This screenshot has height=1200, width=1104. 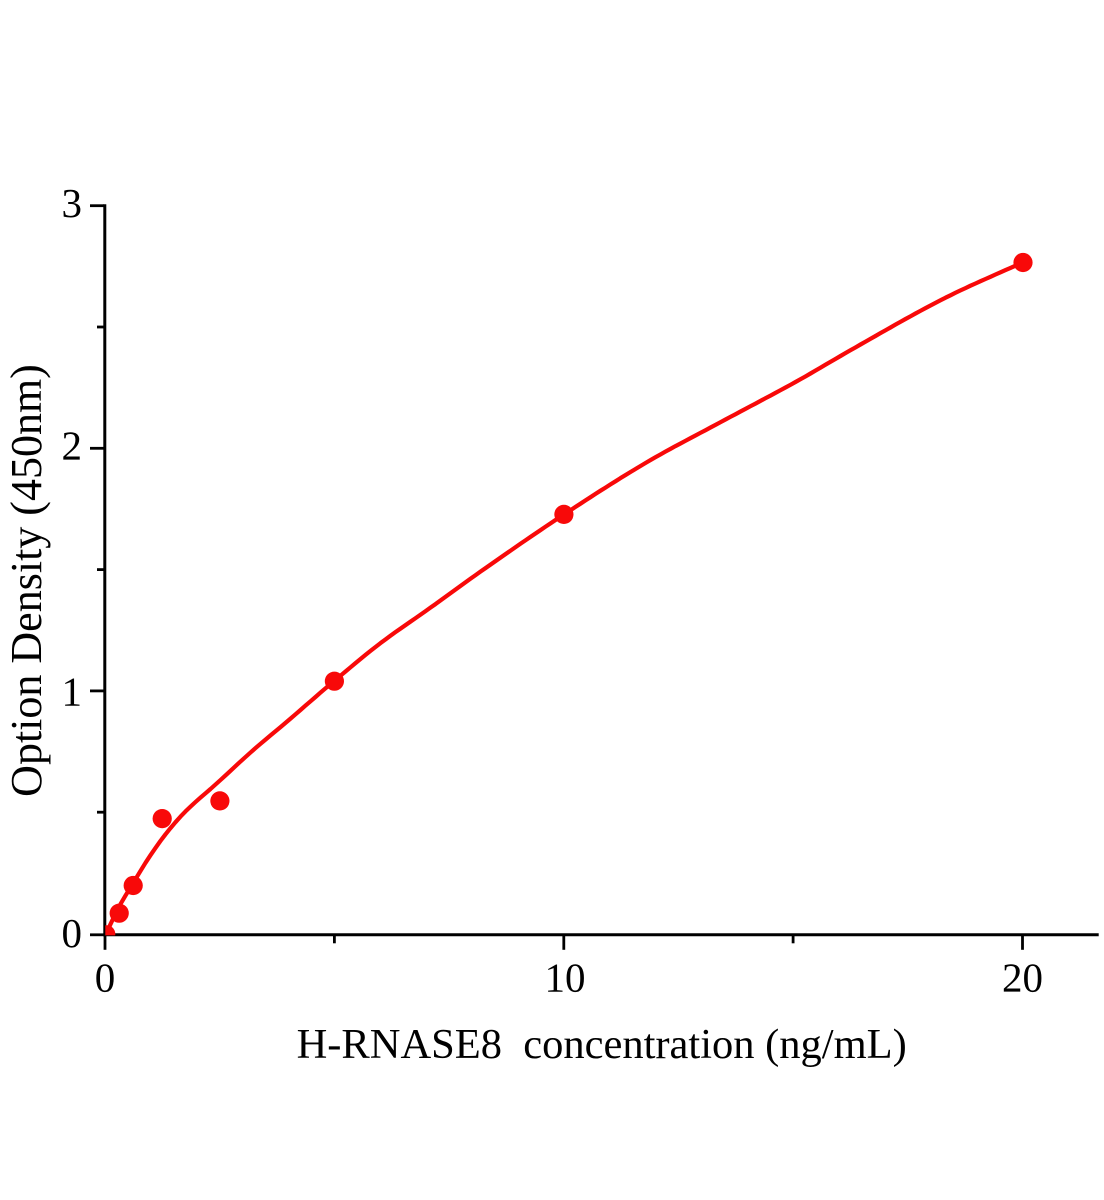 What do you see at coordinates (602, 1044) in the screenshot?
I see `svg-text:H-RNASE8 concentration (ng/mL: H-RNASE8 concentration (ng/mL)` at bounding box center [602, 1044].